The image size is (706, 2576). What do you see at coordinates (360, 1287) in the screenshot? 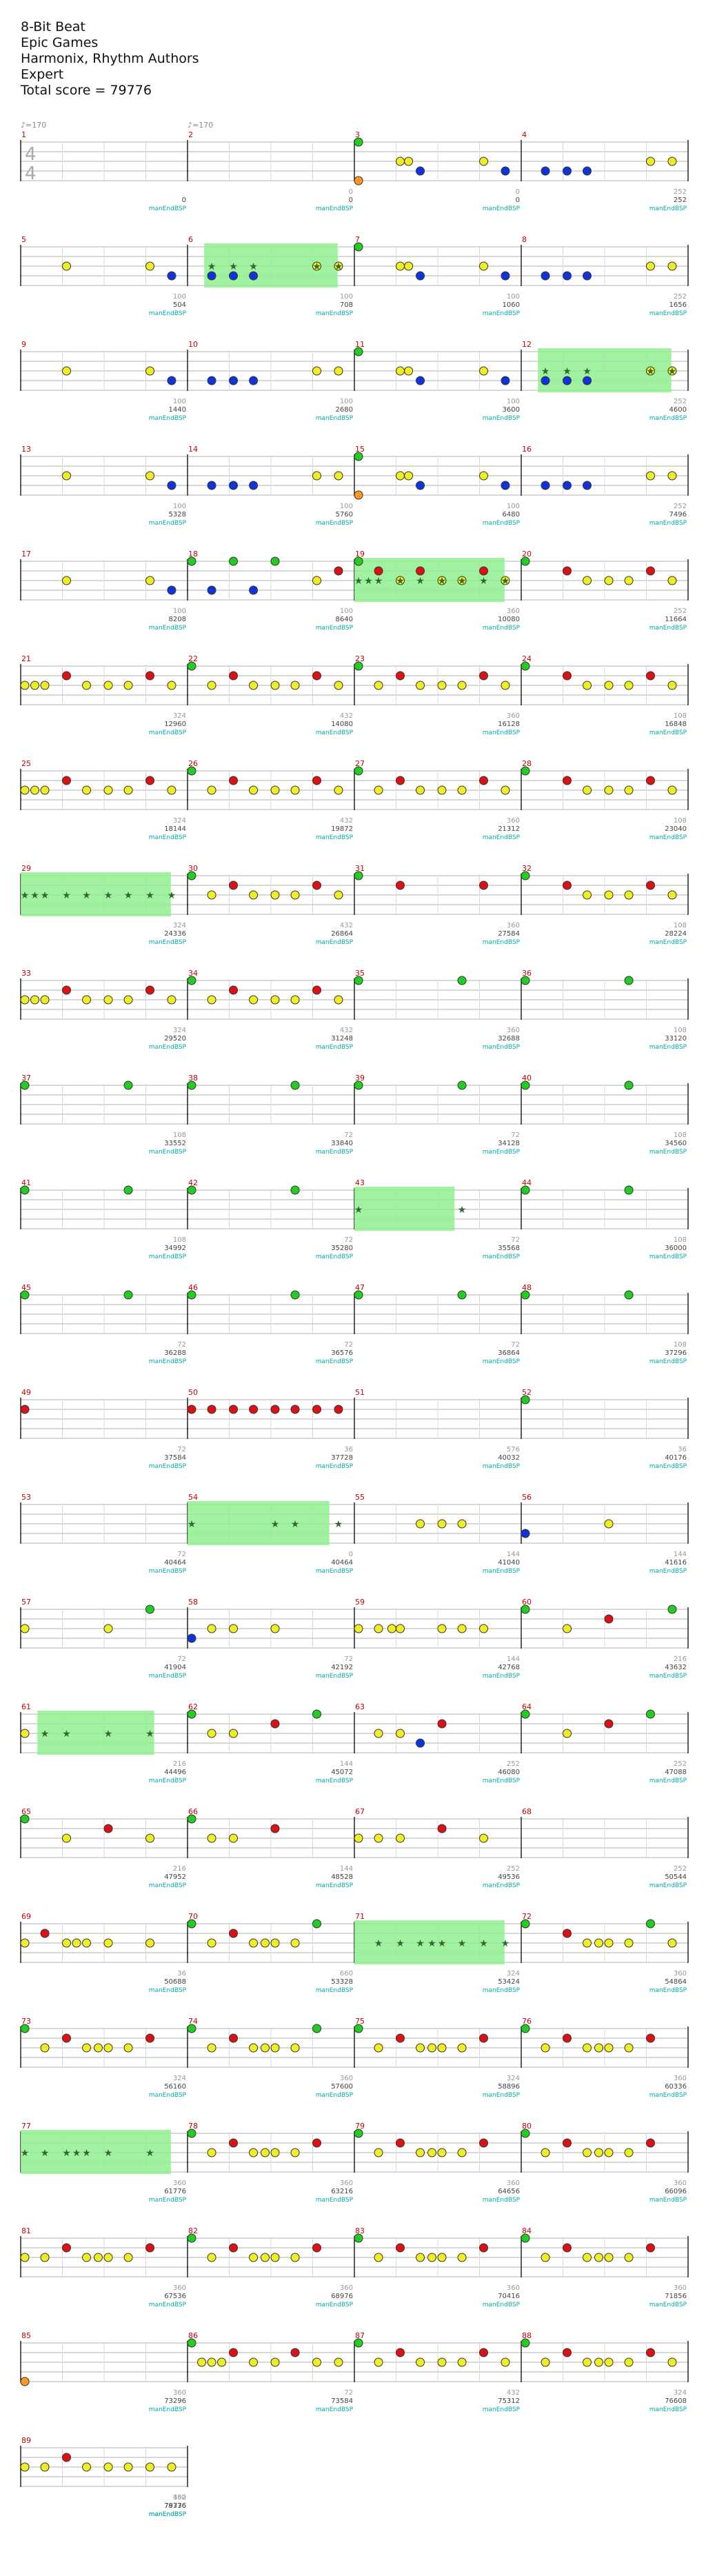
I see `measure-number: 47` at bounding box center [360, 1287].